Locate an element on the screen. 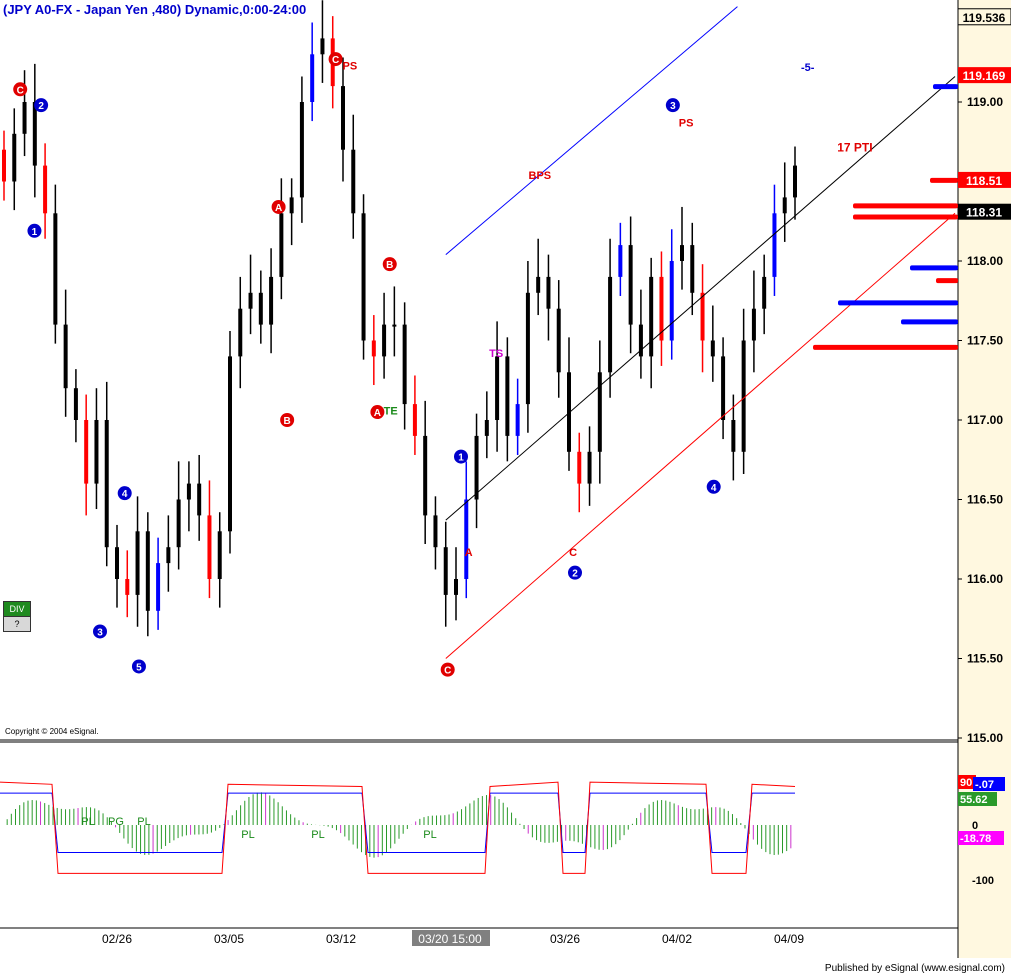  price-axis-tick-label: 115.00 is located at coordinates (985, 738).